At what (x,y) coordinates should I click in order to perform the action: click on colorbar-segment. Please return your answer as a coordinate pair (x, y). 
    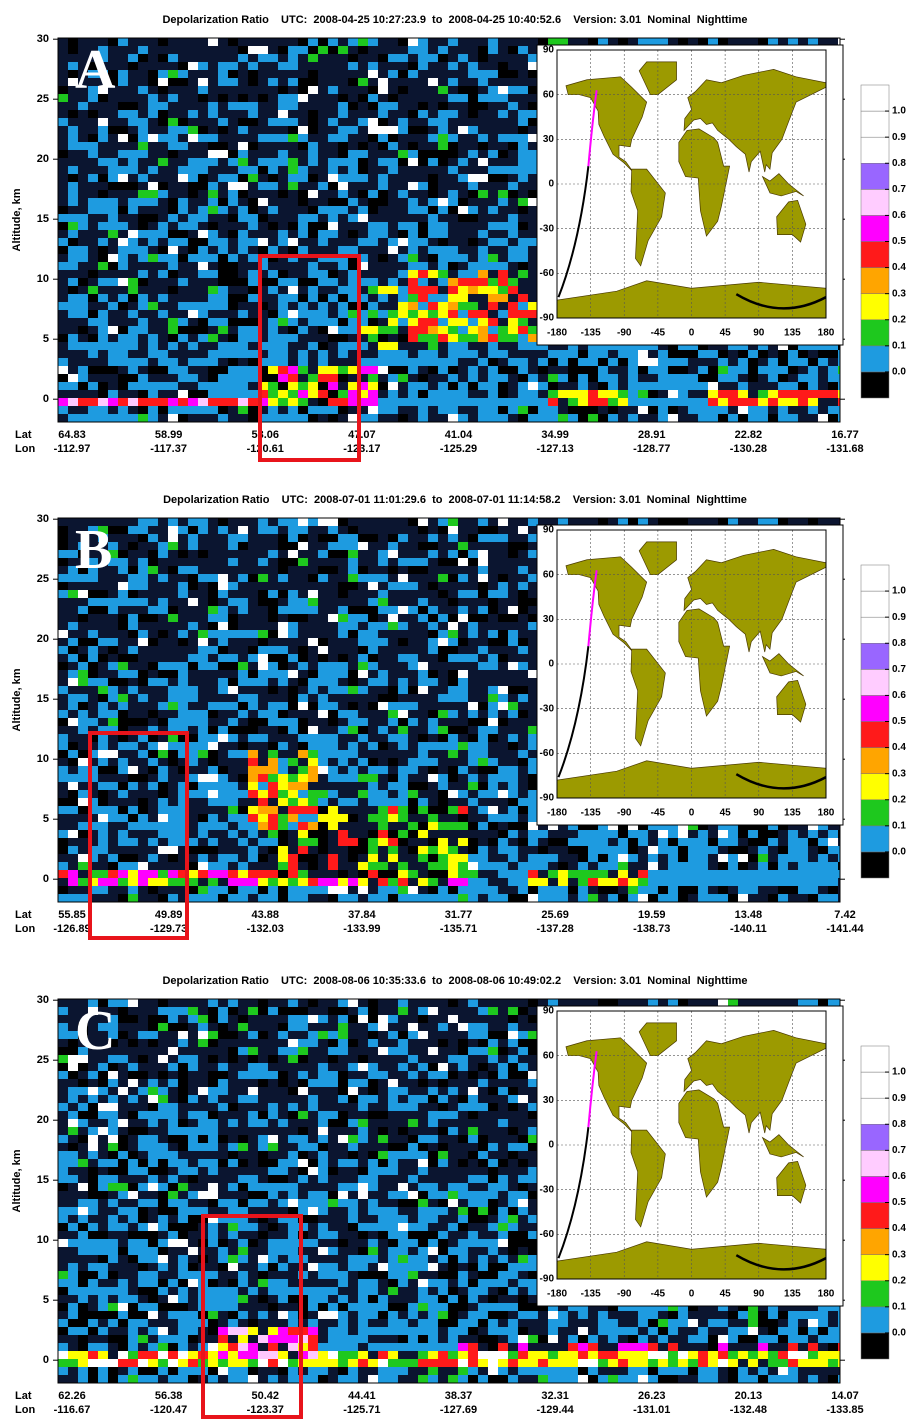
    Looking at the image, I should click on (875, 202).